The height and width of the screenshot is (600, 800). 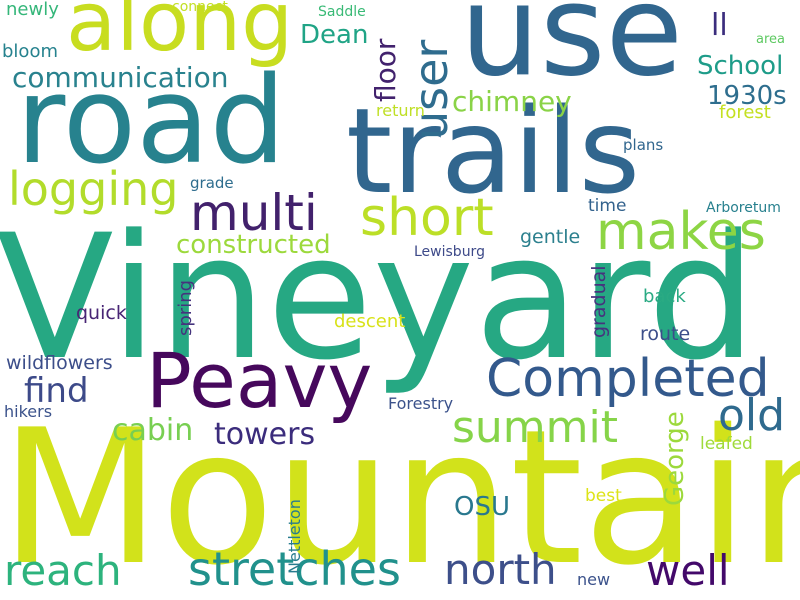 I want to click on word-new: new, so click(x=594, y=579).